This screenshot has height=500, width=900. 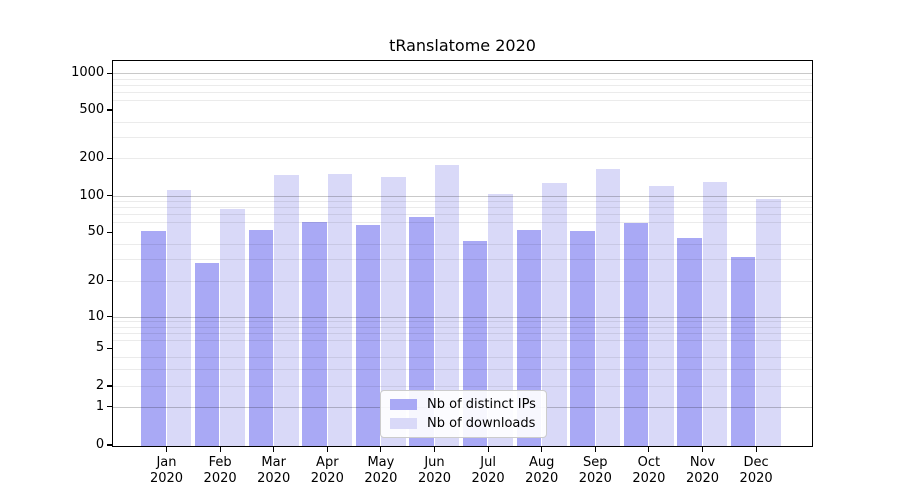 What do you see at coordinates (100, 406) in the screenshot?
I see `y-axis-tick-label: 1` at bounding box center [100, 406].